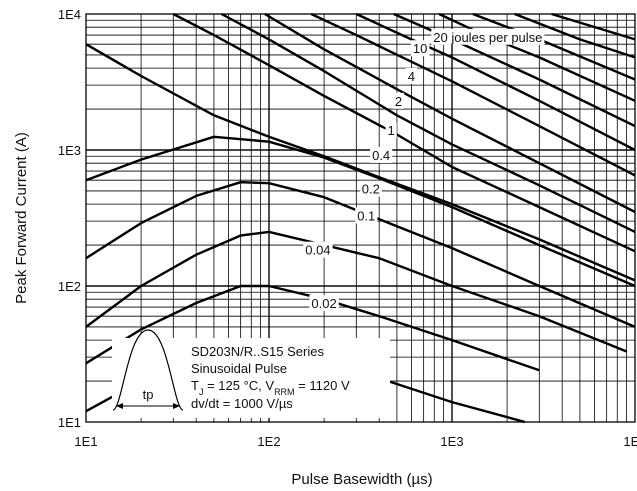 The height and width of the screenshot is (491, 637). I want to click on x-tick-label-3: 1E4, so click(630, 441).